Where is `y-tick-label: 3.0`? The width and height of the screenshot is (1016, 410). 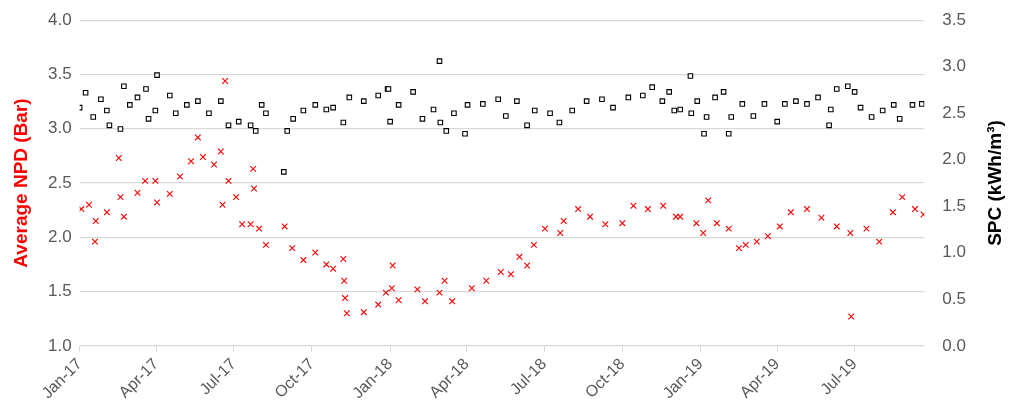 y-tick-label: 3.0 is located at coordinates (59, 128).